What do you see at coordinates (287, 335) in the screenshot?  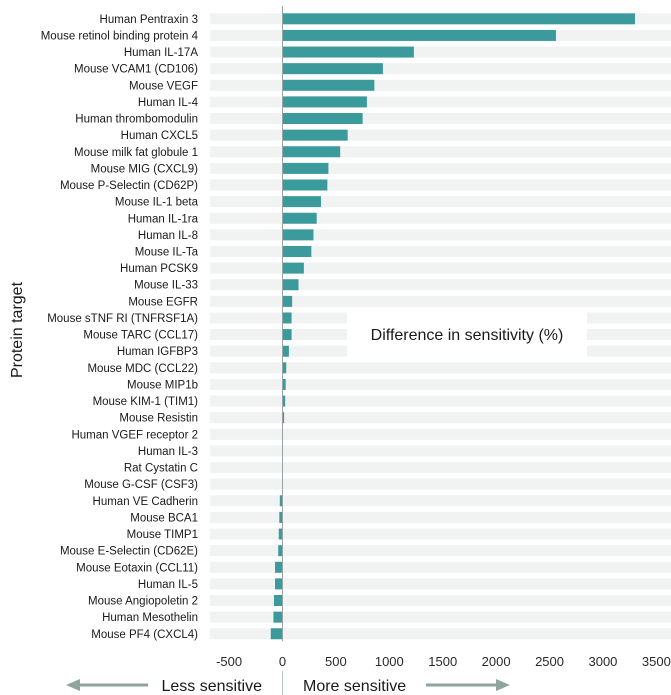 I see `bar-mouse-tarc-ccl17` at bounding box center [287, 335].